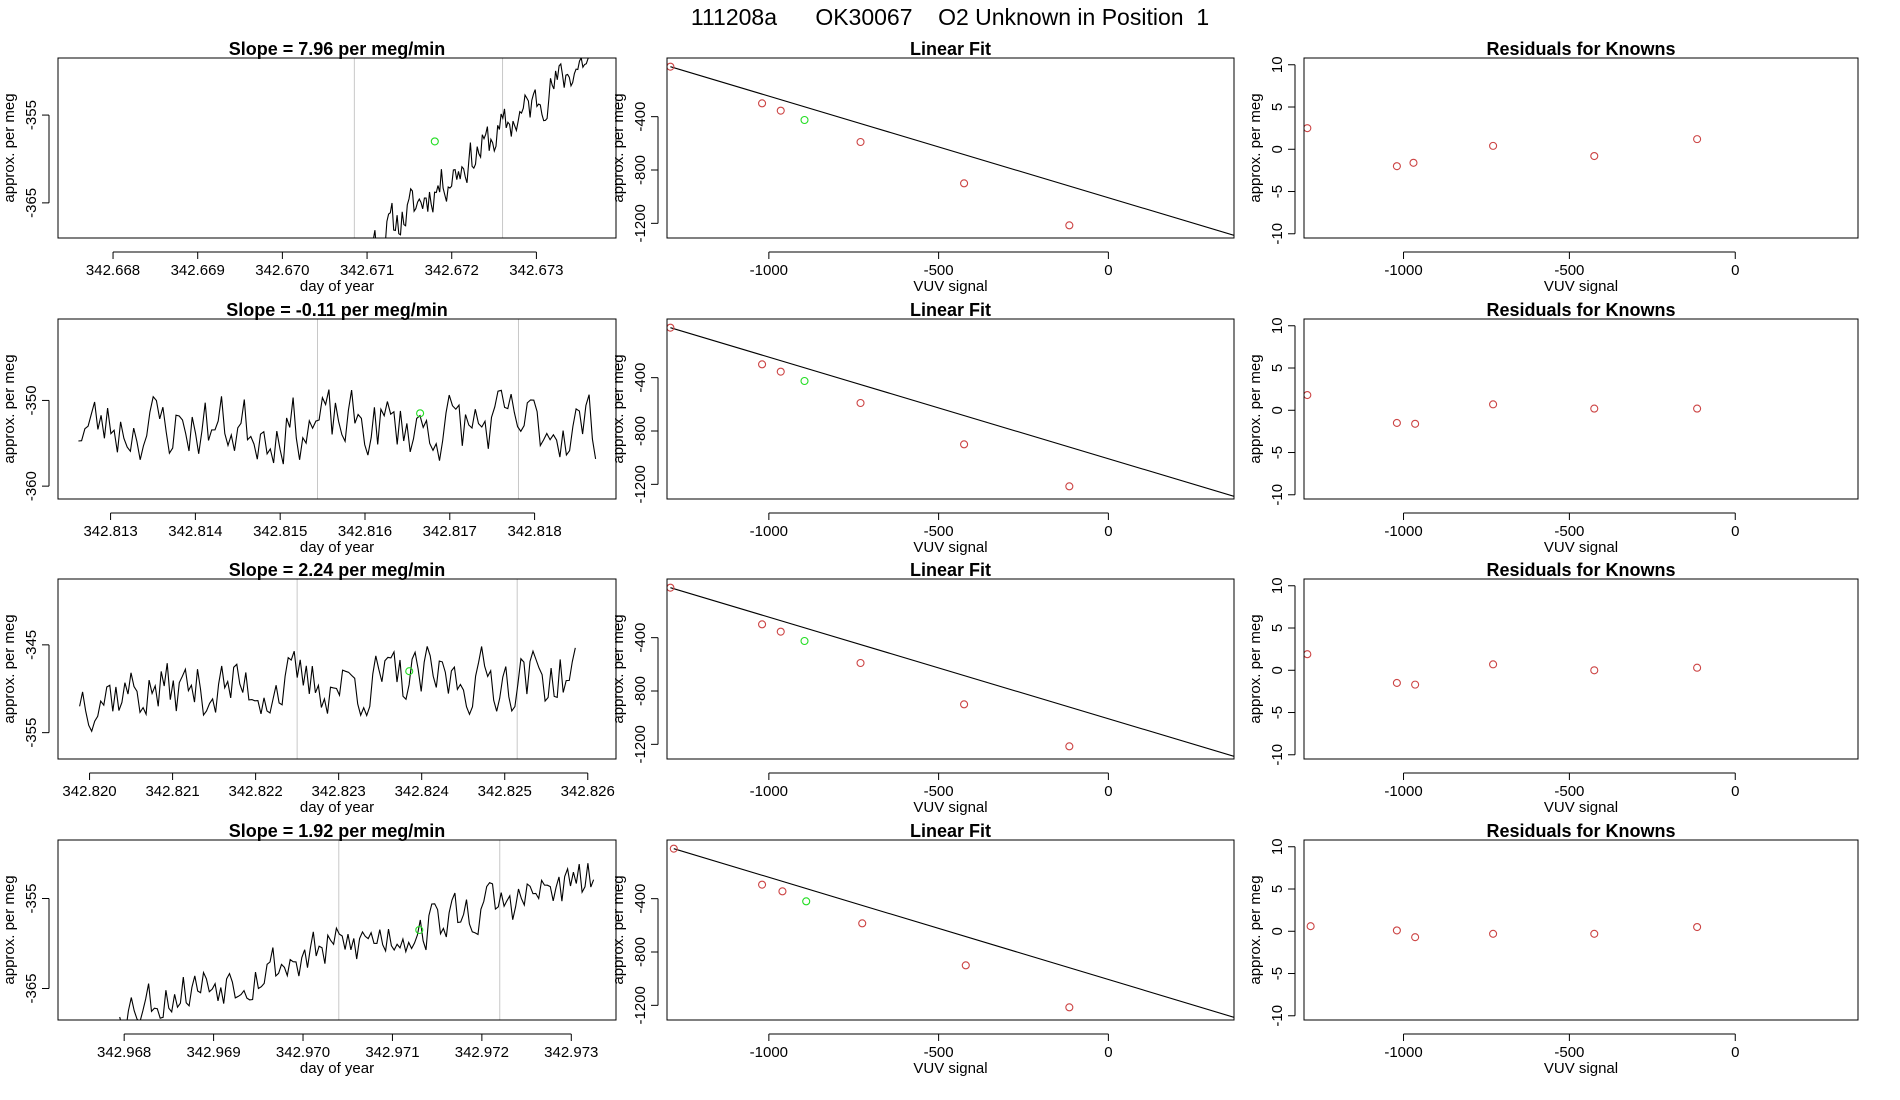 The height and width of the screenshot is (1100, 1900). Describe the element at coordinates (640, 952) in the screenshot. I see `y-tick-label: -800` at that location.